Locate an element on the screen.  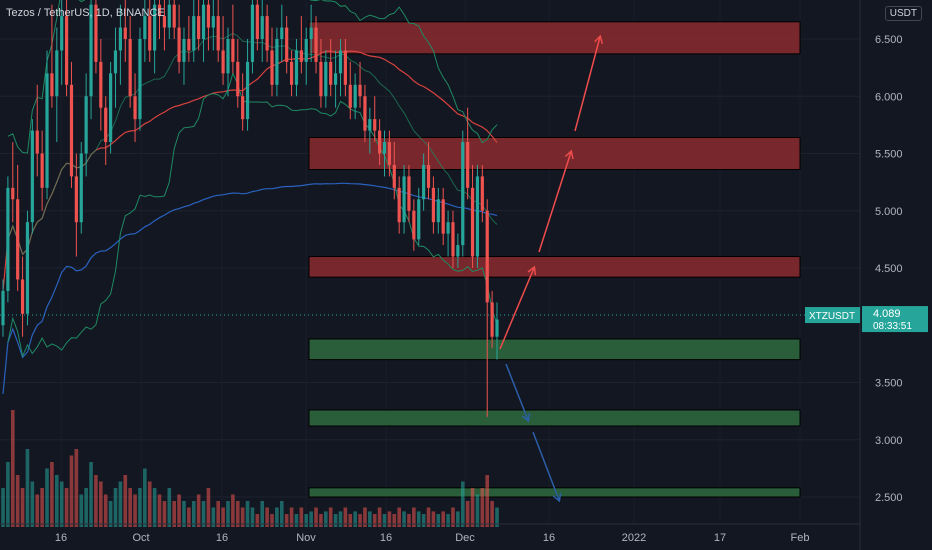
chart-title: Tezos / TetherUS, 1D, BINANCE is located at coordinates (85, 13).